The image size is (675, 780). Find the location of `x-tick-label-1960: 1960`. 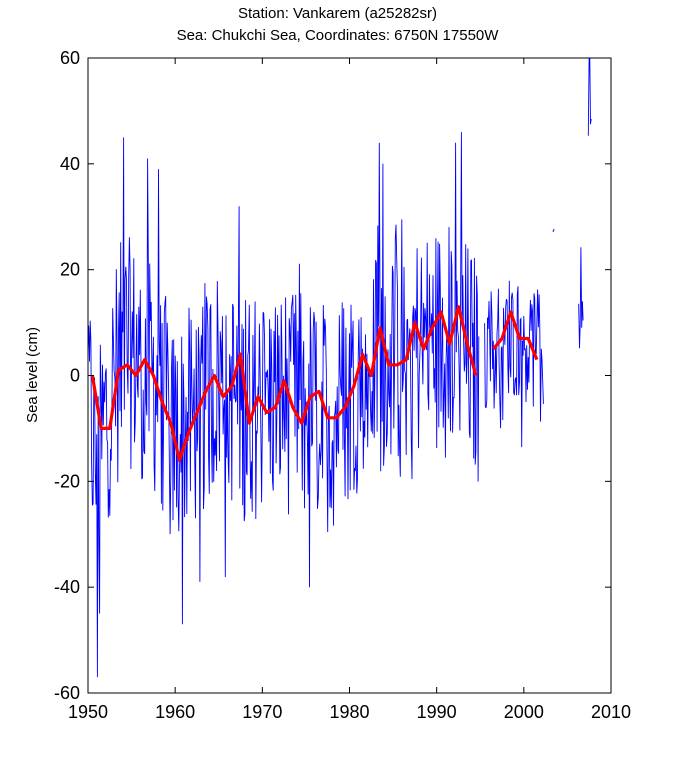

x-tick-label-1960: 1960 is located at coordinates (175, 712).